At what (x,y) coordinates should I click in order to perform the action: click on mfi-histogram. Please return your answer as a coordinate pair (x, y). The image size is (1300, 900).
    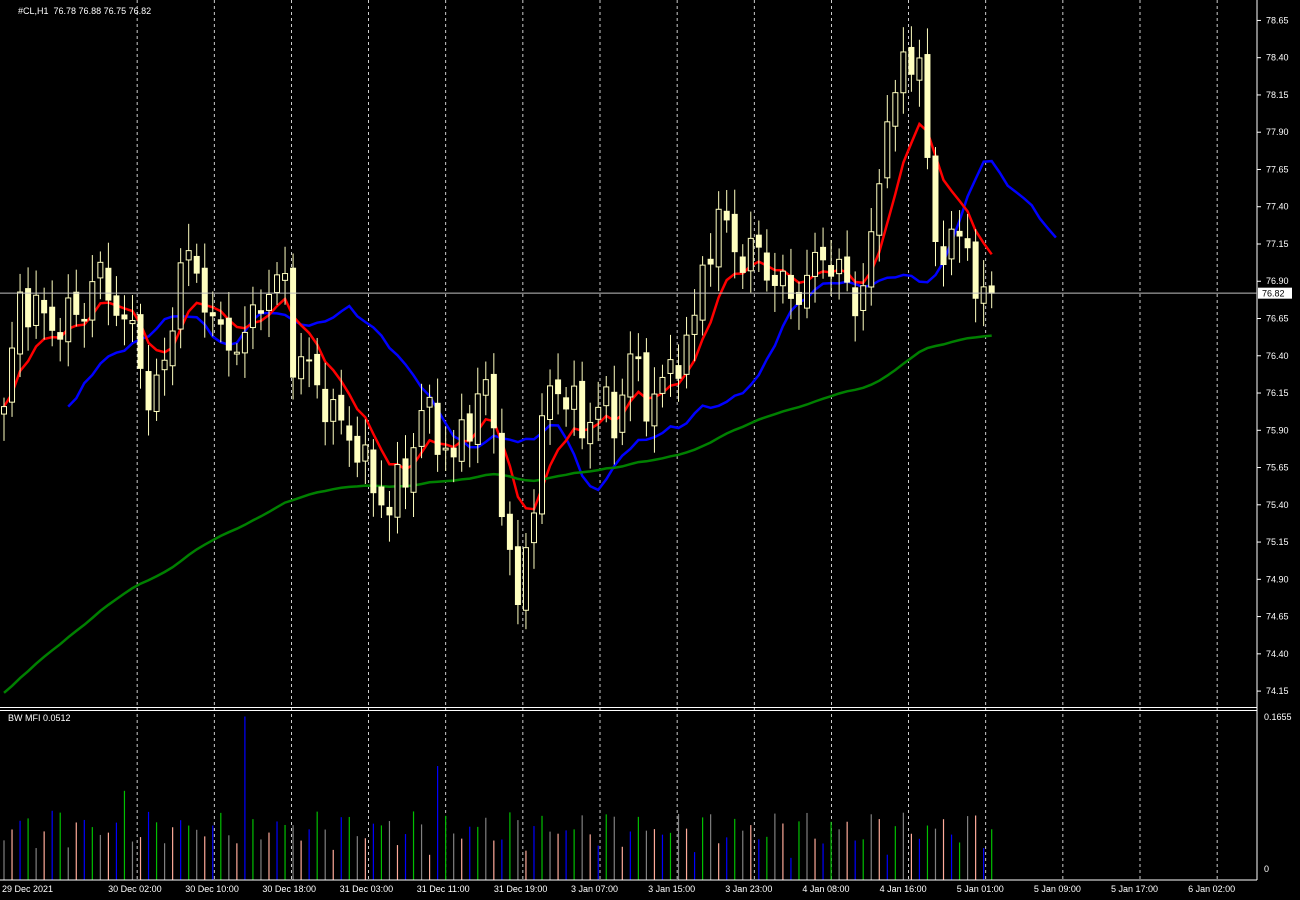
    Looking at the image, I should click on (498, 798).